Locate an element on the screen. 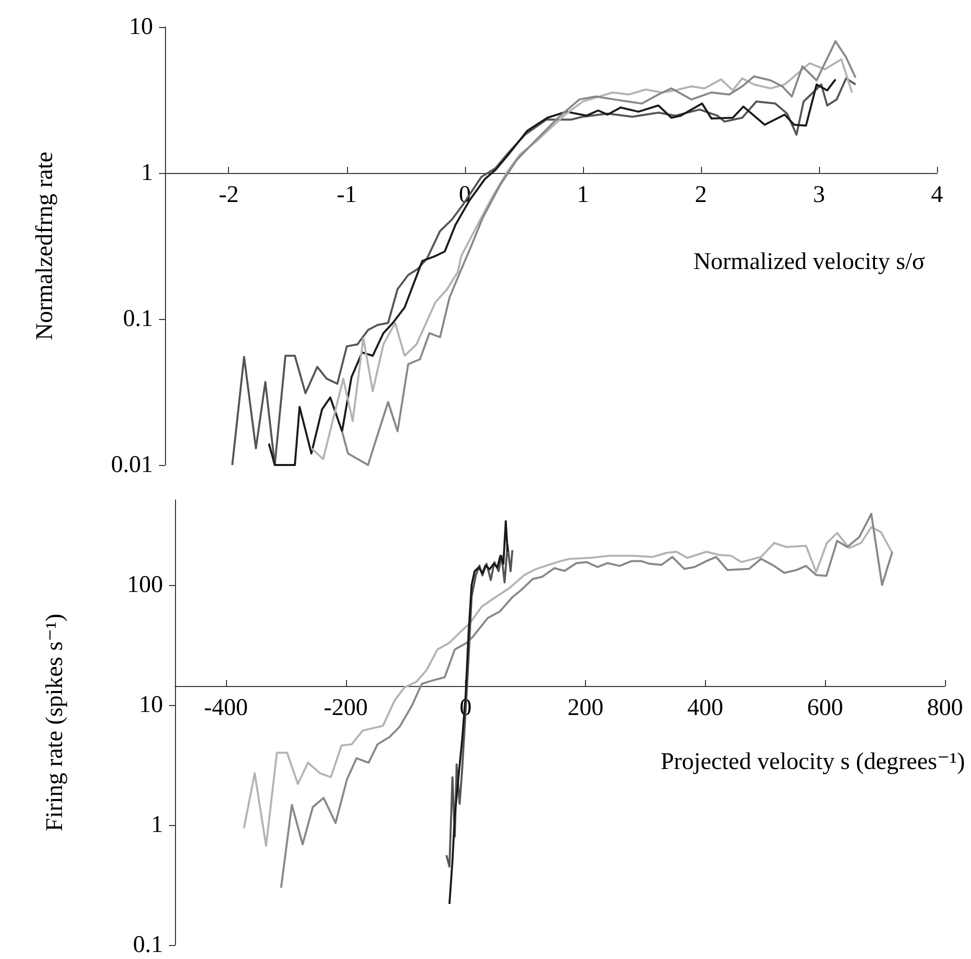 The height and width of the screenshot is (959, 971). x-tick-label: 600 is located at coordinates (825, 708).